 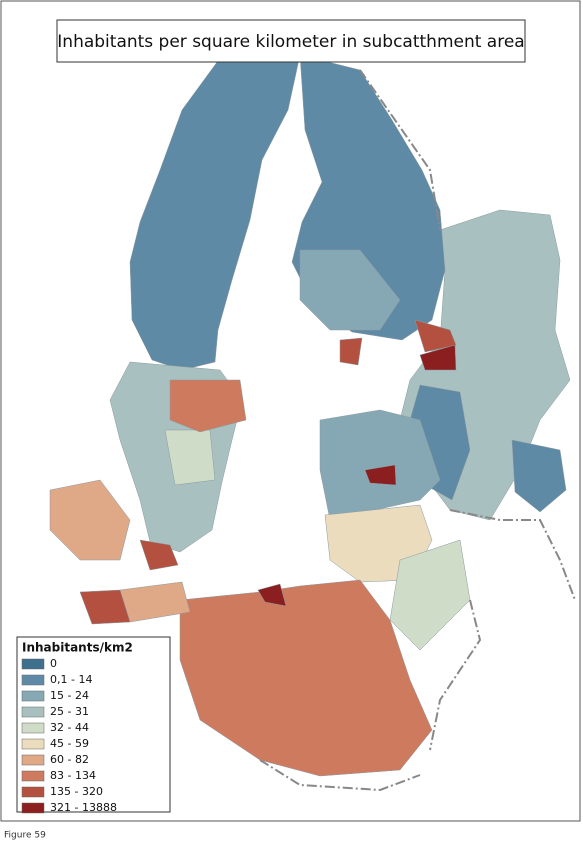 I want to click on title-box, so click(x=291, y=41).